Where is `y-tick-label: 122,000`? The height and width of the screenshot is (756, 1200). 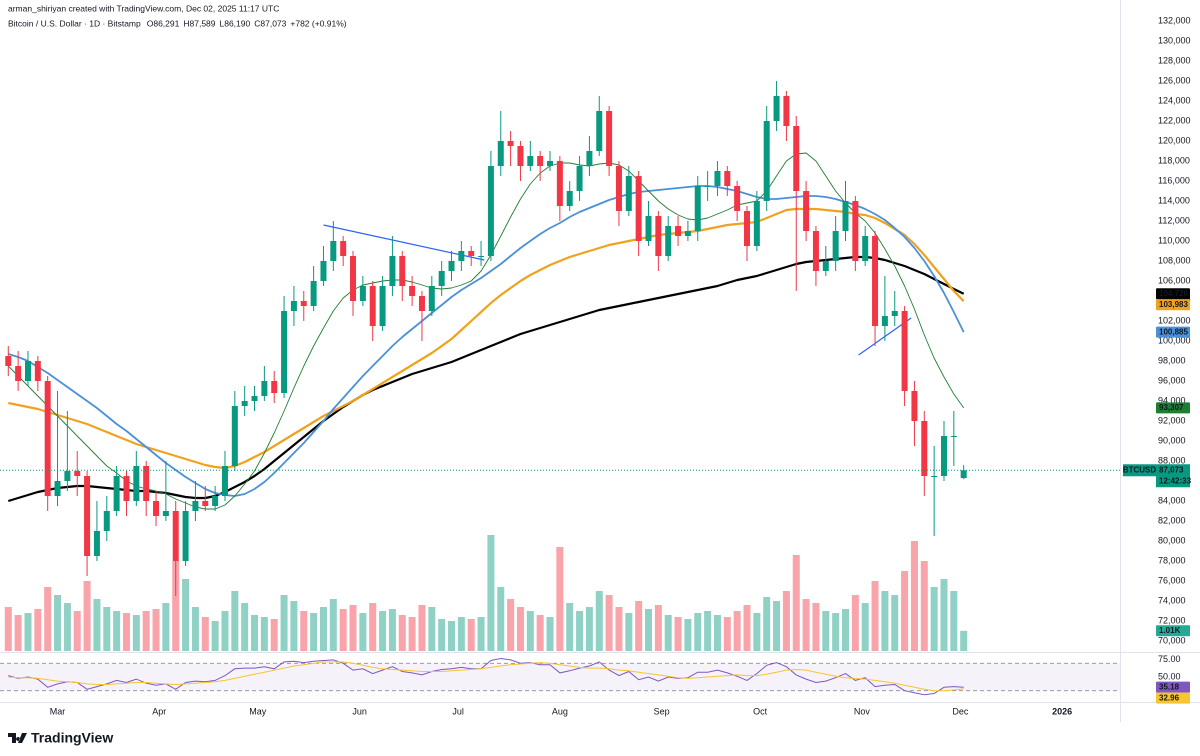
y-tick-label: 122,000 is located at coordinates (1174, 120).